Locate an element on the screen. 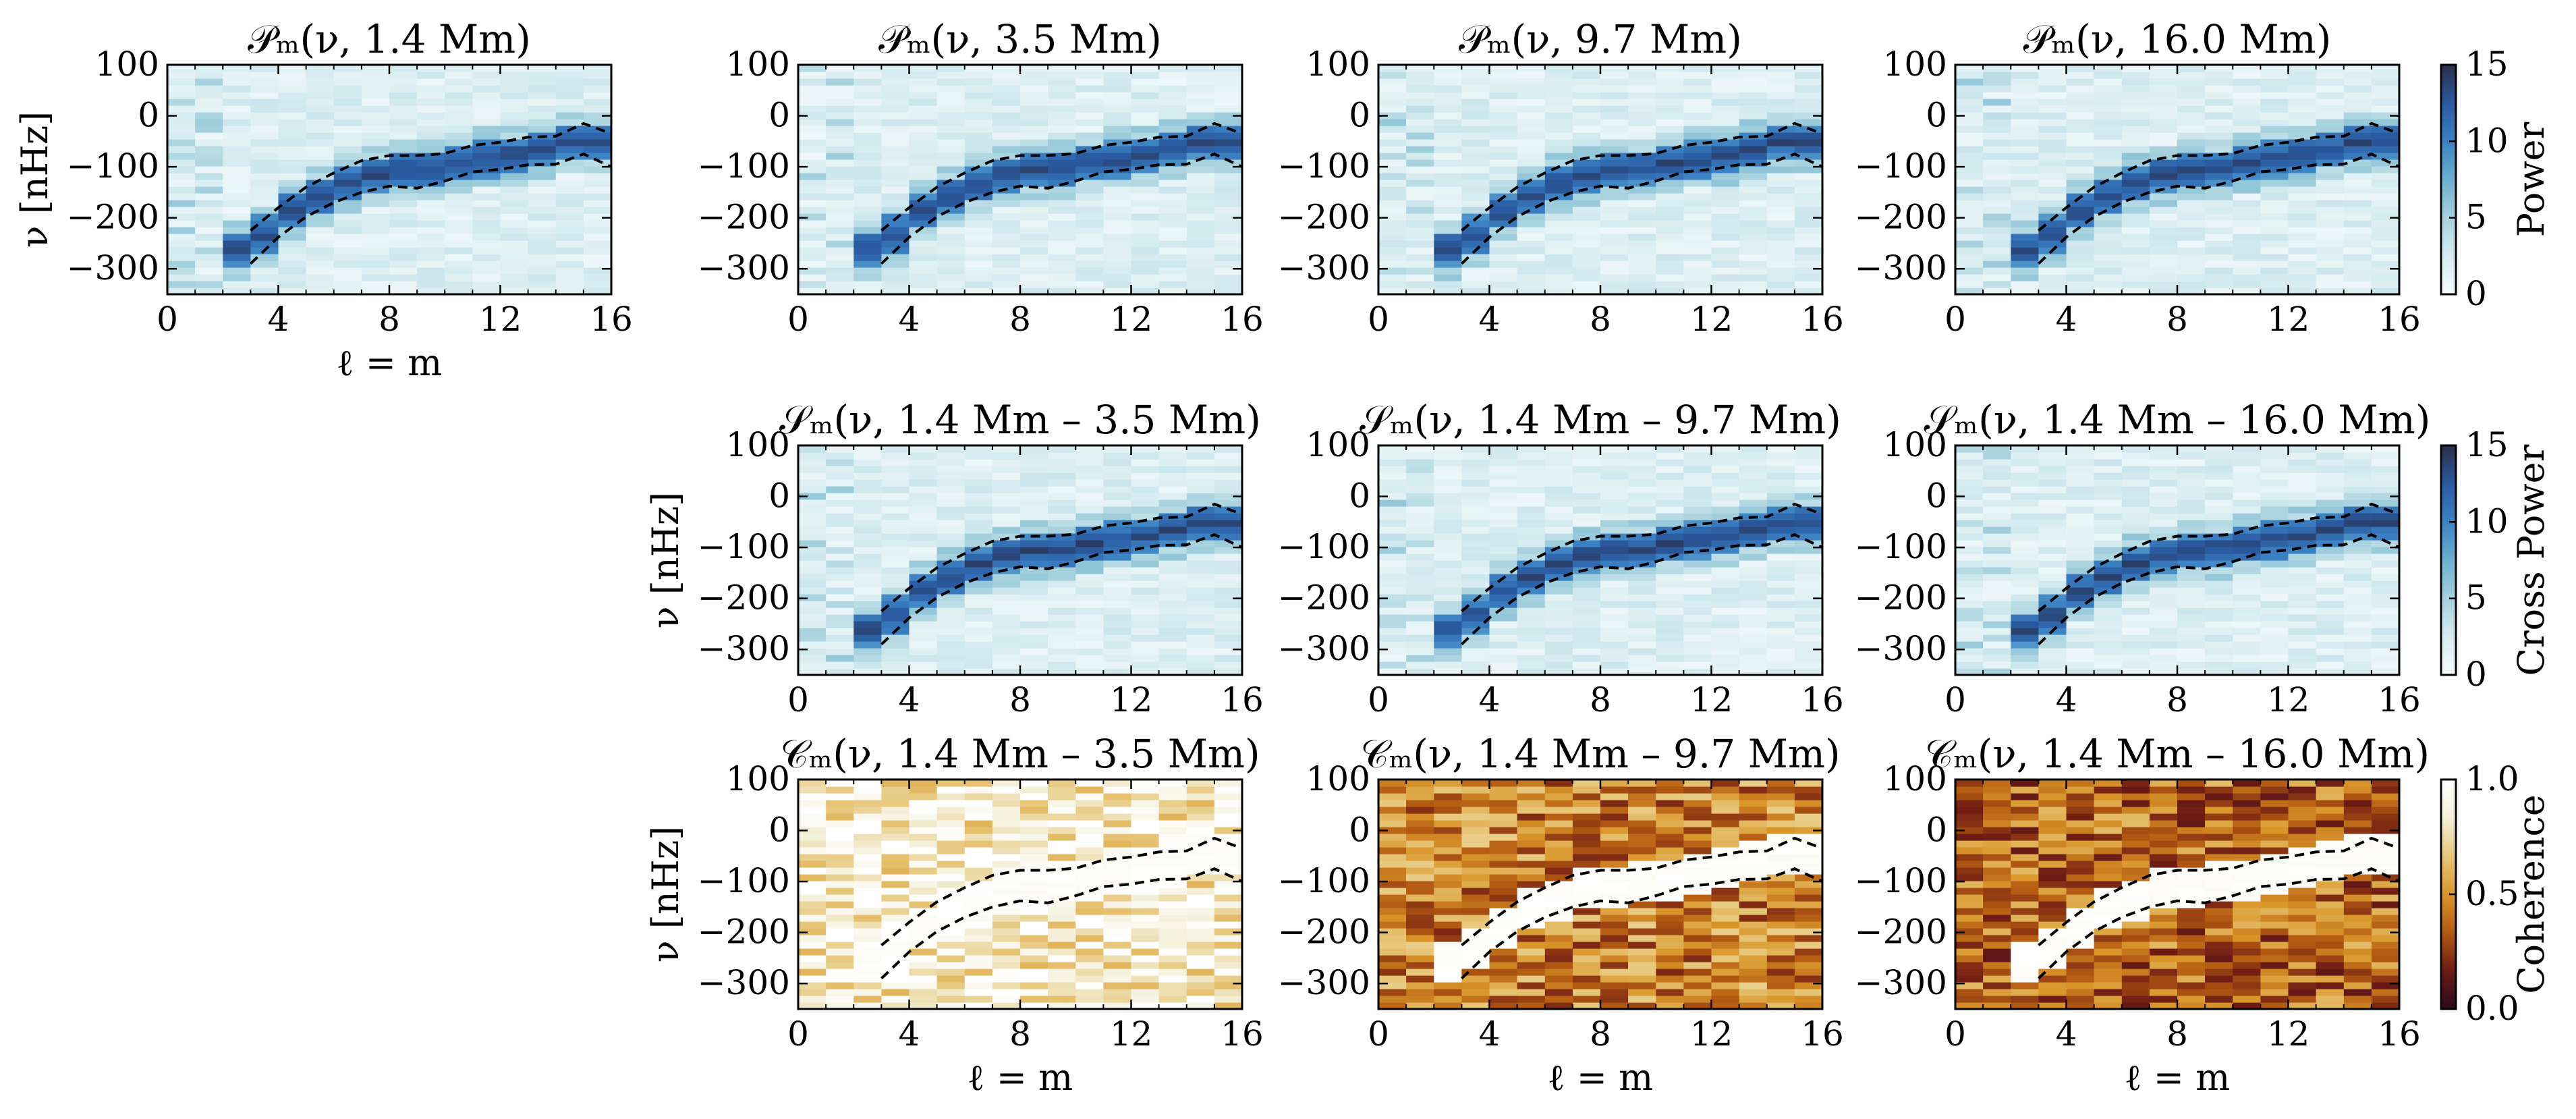  heatmap-s4 is located at coordinates (2177, 560).